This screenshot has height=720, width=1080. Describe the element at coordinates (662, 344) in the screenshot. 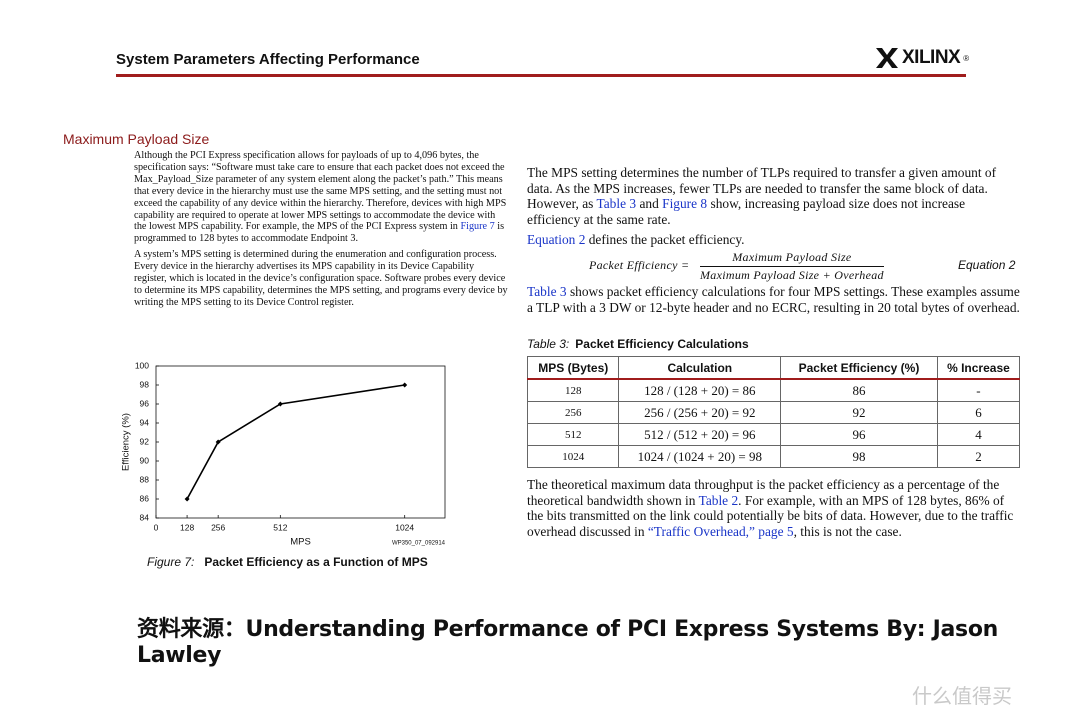

I see `table-title: Packet Efficiency Calculations` at that location.